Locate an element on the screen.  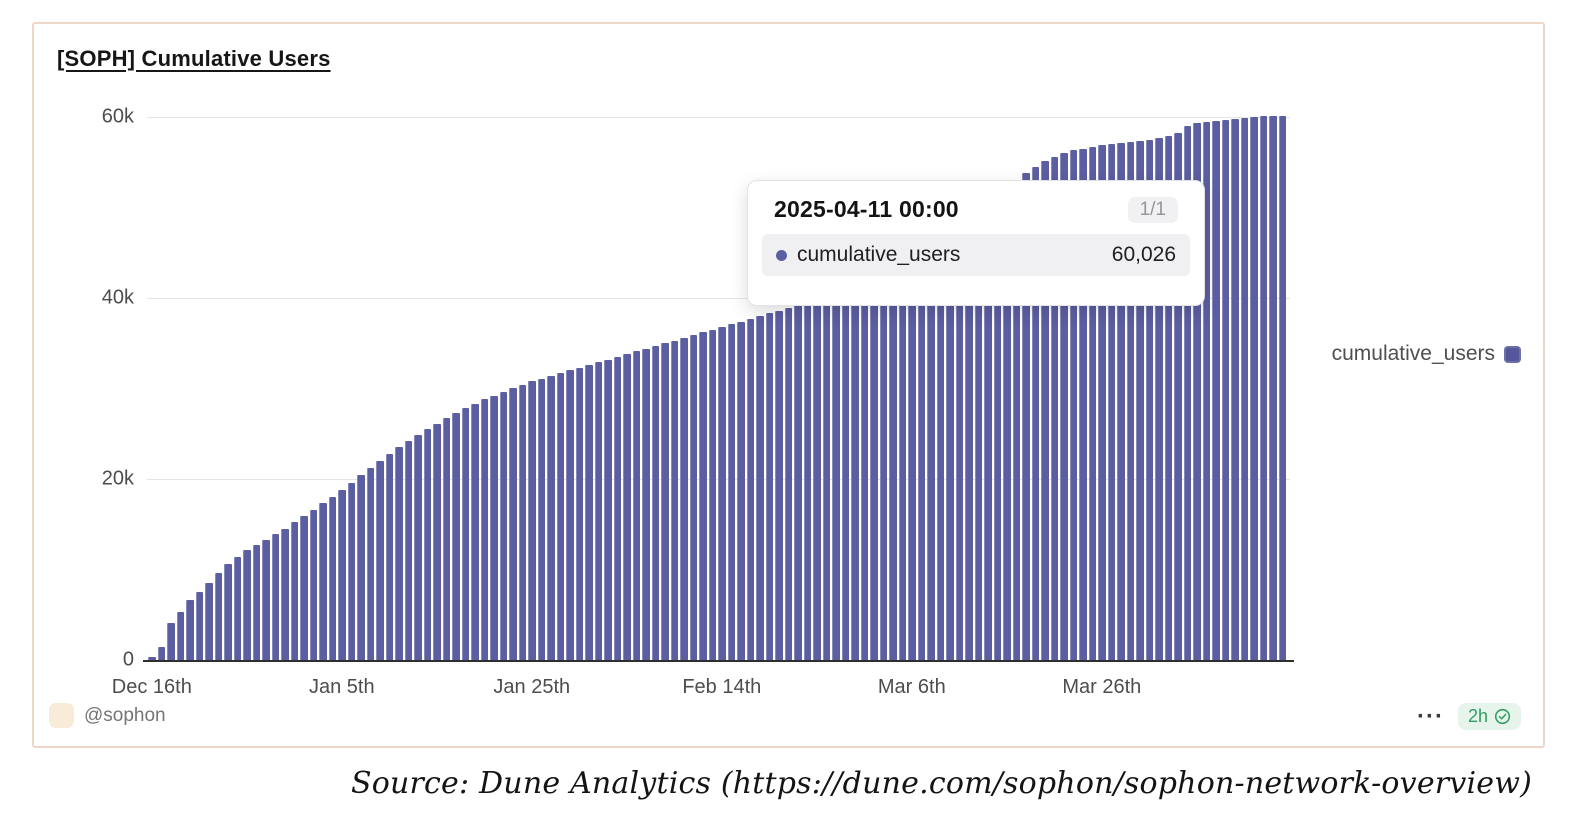
legend: cumulative_users is located at coordinates (1426, 354).